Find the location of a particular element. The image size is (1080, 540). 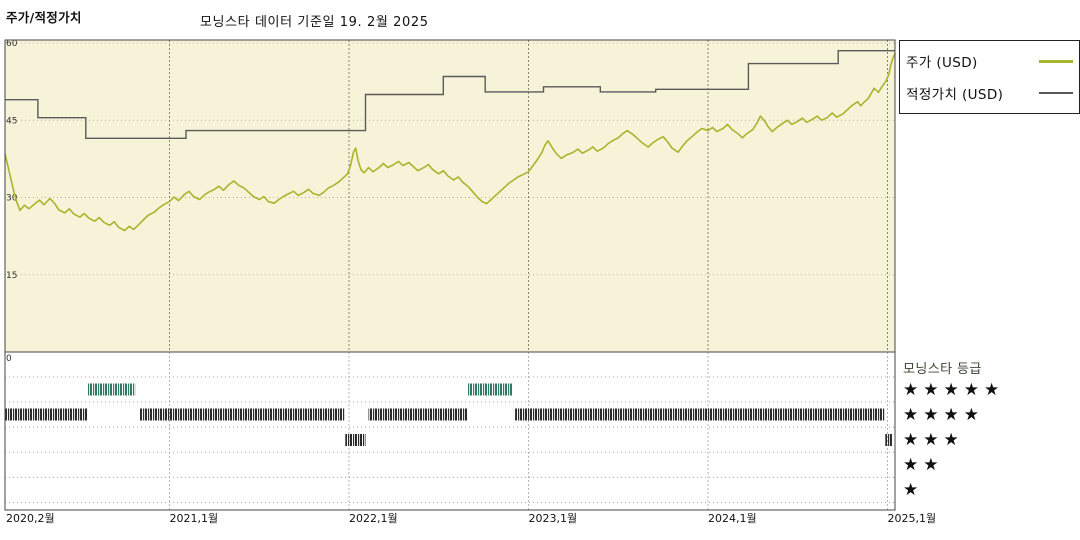

star-row-4: ★★★★ is located at coordinates (943, 414).